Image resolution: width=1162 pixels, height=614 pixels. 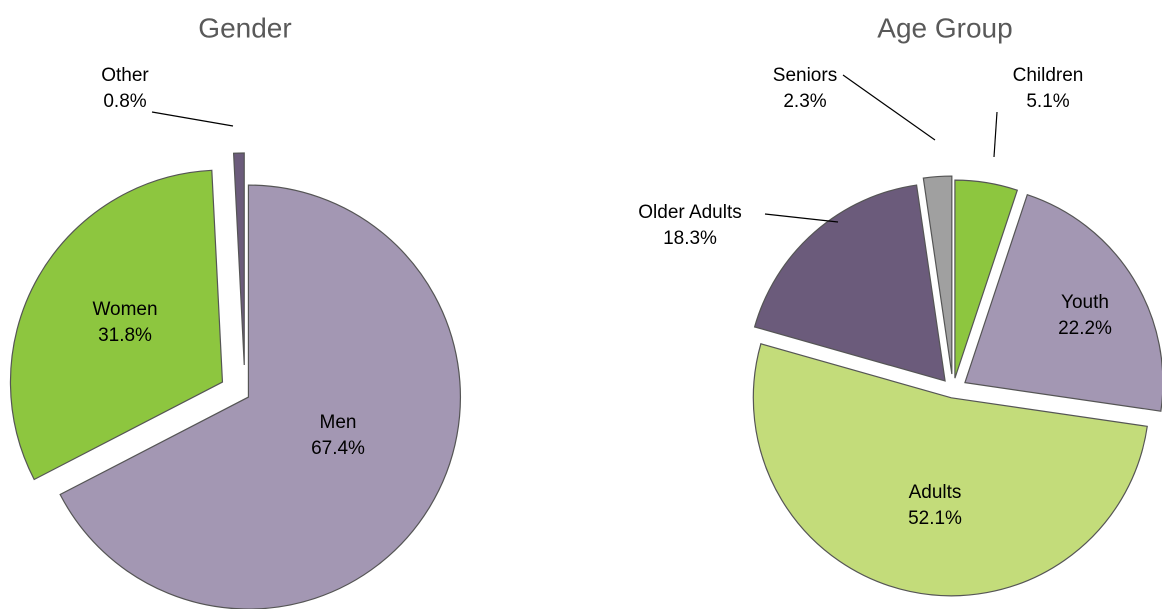 I want to click on slice-label: Women, so click(x=124, y=309).